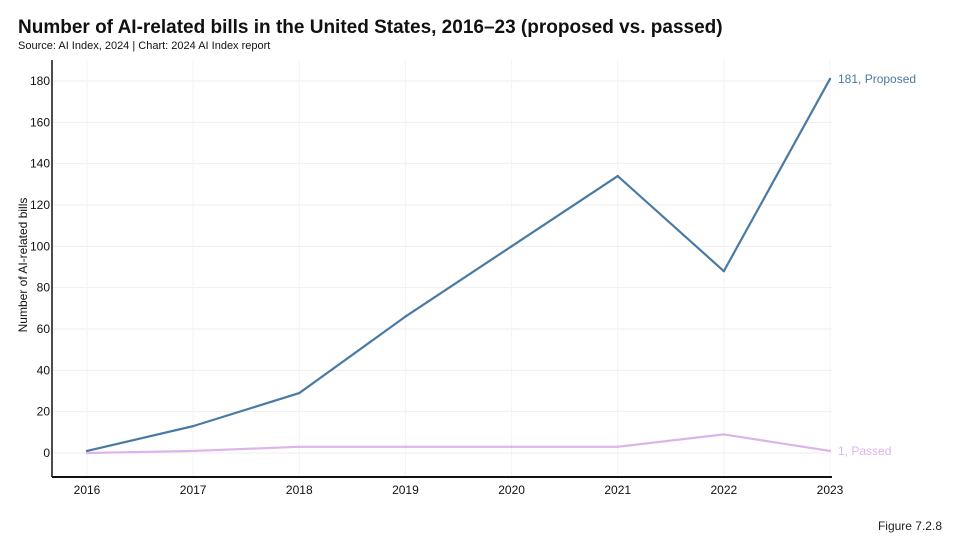 This screenshot has width=960, height=554. I want to click on y-tick-label: 160, so click(40, 122).